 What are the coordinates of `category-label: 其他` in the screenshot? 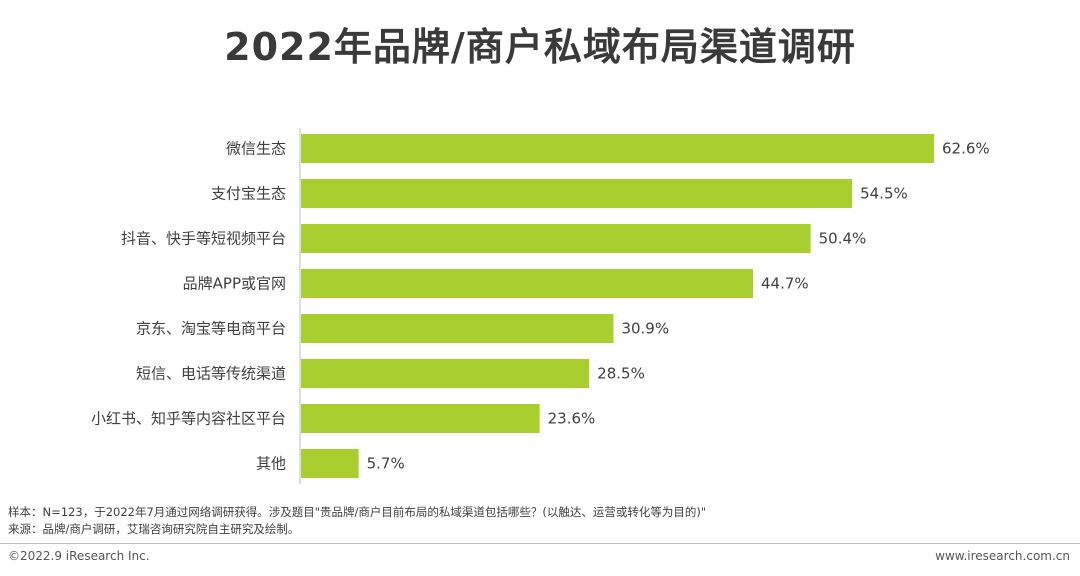 It's located at (271, 464).